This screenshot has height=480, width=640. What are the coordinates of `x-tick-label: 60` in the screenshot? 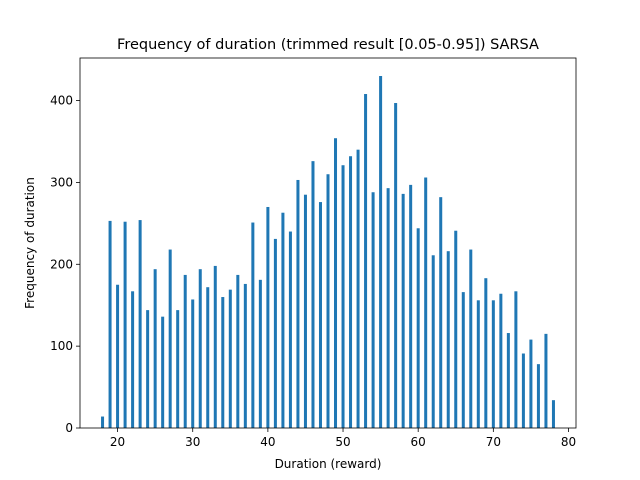 It's located at (418, 442).